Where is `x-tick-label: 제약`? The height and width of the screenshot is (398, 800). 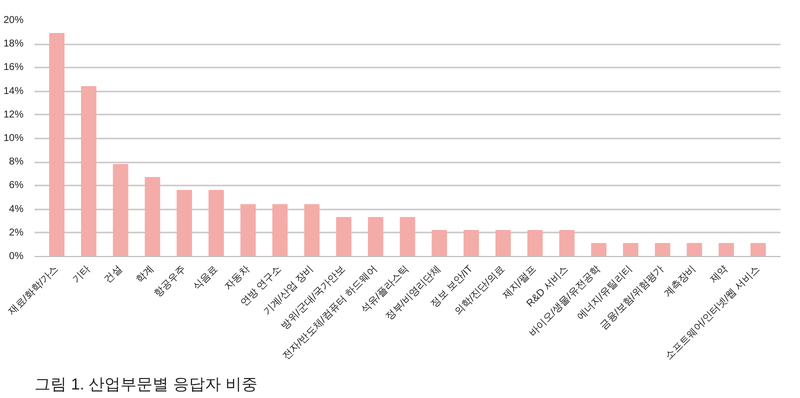 x-tick-label: 제약 is located at coordinates (719, 275).